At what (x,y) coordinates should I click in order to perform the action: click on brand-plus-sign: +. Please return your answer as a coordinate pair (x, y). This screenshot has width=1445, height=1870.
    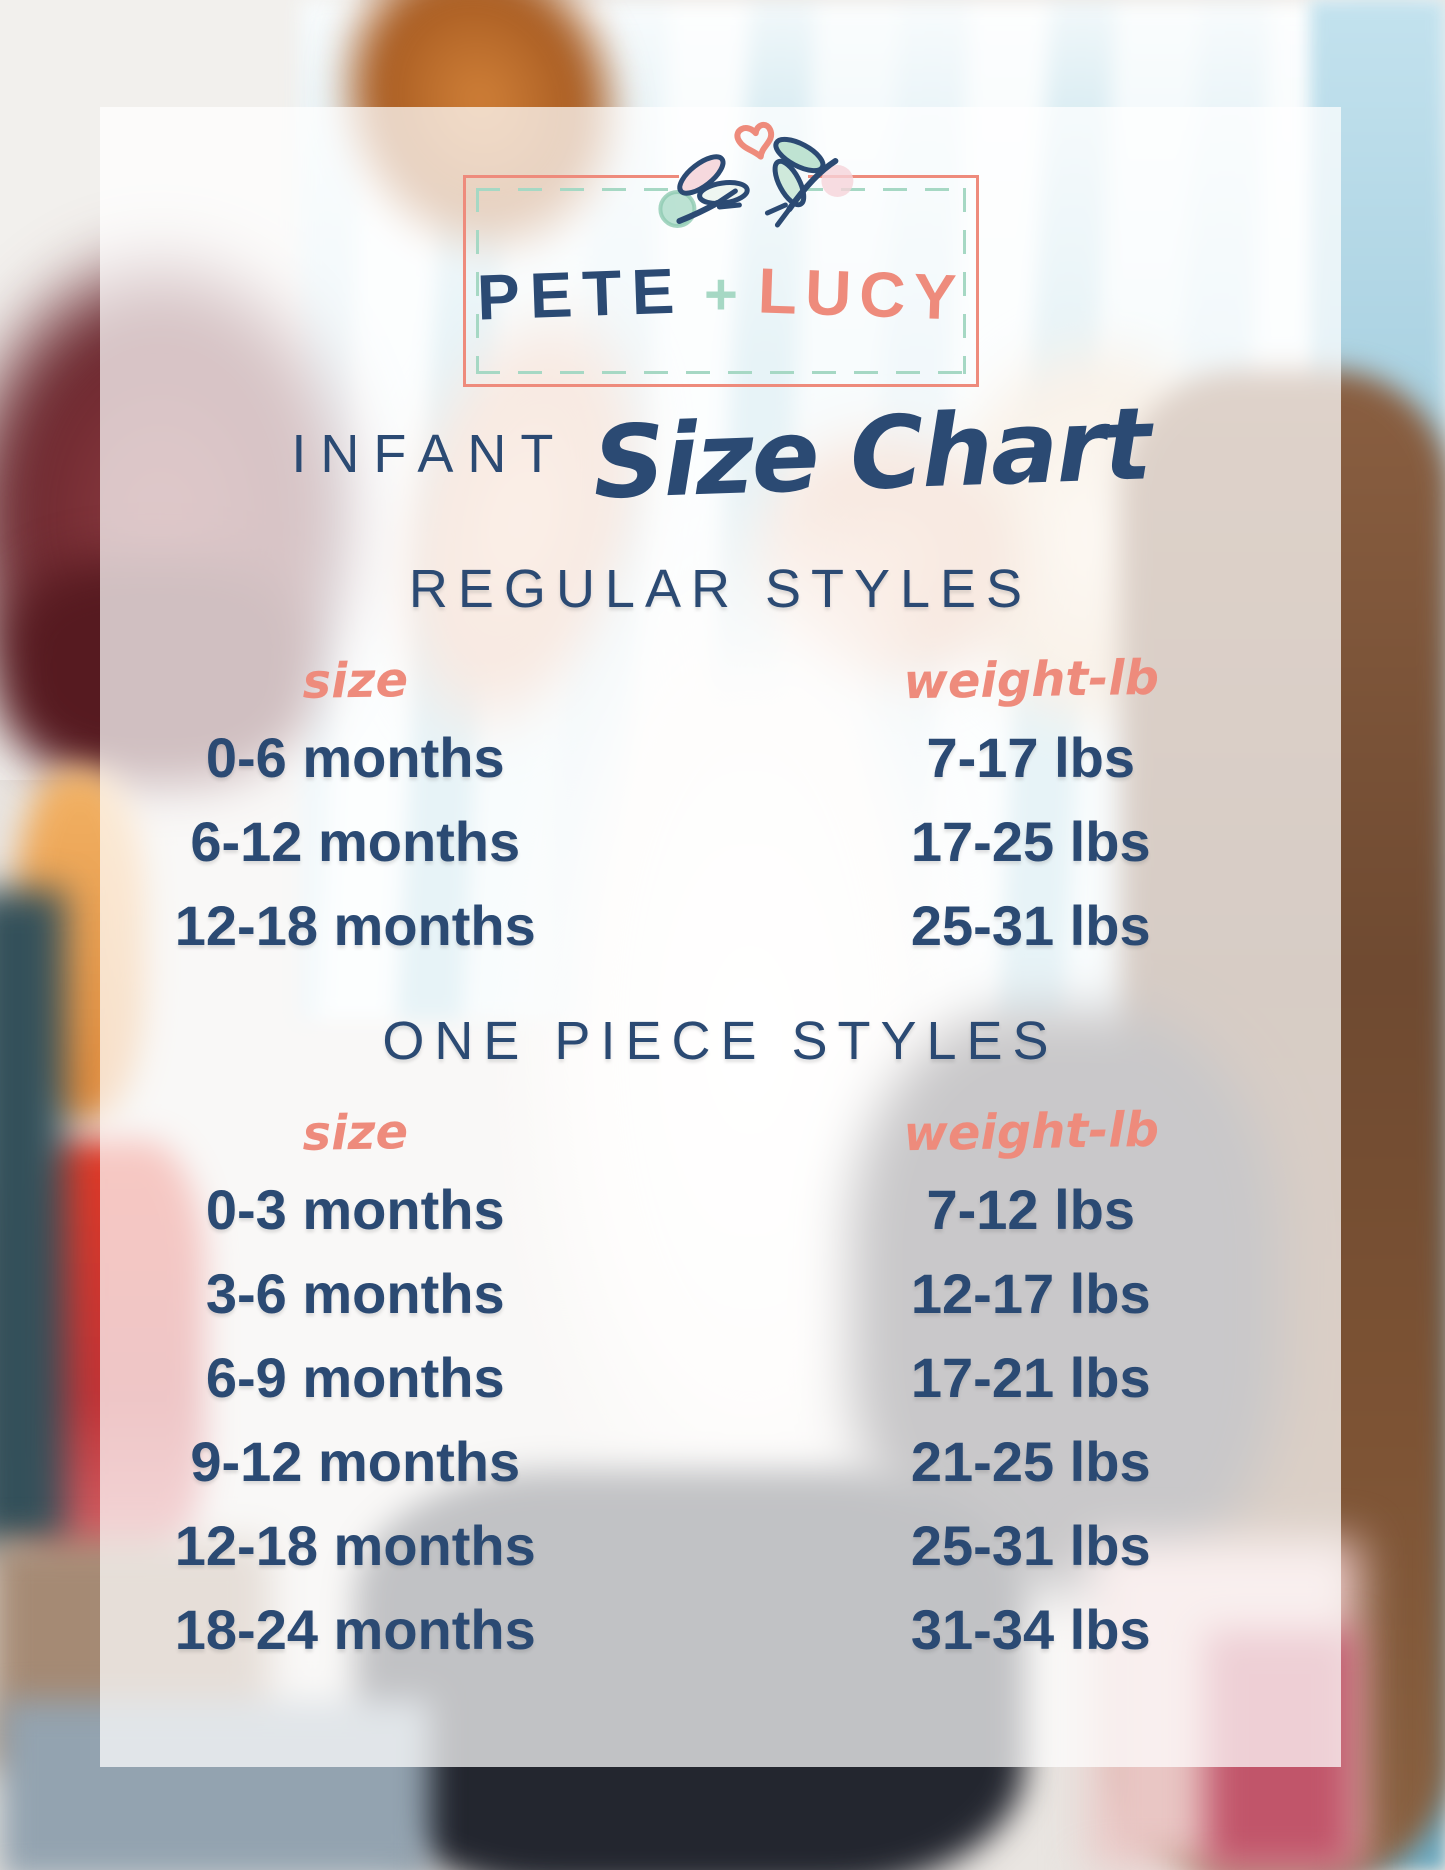
    Looking at the image, I should click on (721, 294).